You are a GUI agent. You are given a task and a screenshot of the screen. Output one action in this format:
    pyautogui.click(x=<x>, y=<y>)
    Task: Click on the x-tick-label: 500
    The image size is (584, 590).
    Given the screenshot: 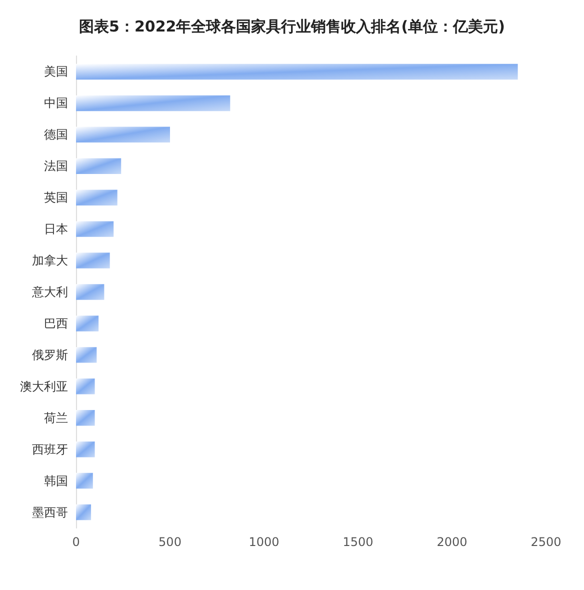 What is the action you would take?
    pyautogui.click(x=170, y=542)
    